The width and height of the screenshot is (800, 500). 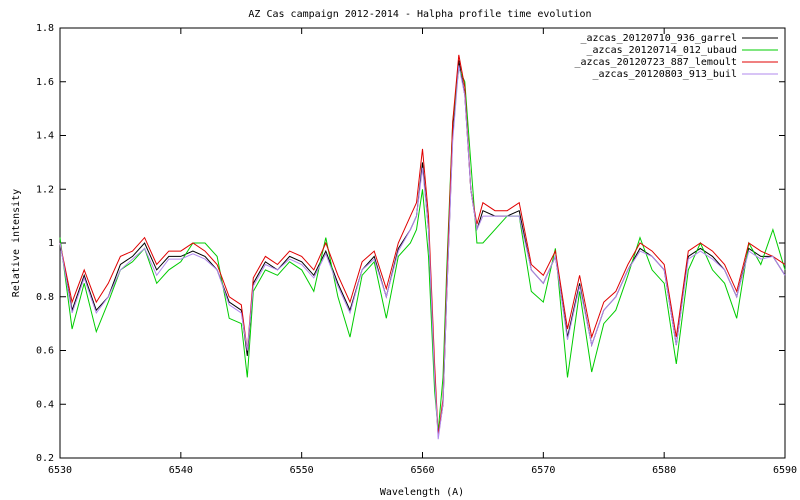 I want to click on y-tick-label: 1.8, so click(x=45, y=28).